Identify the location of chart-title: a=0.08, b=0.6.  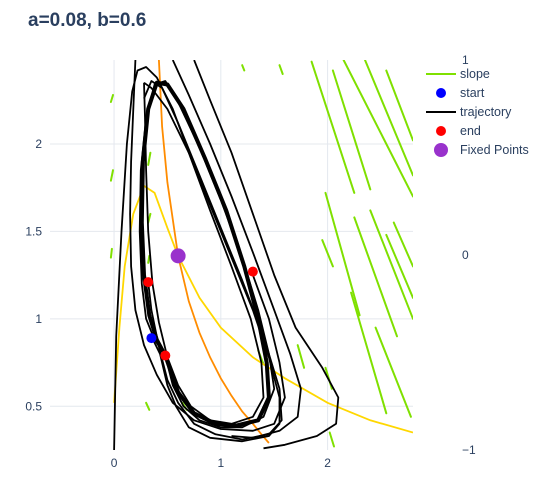
(87, 20).